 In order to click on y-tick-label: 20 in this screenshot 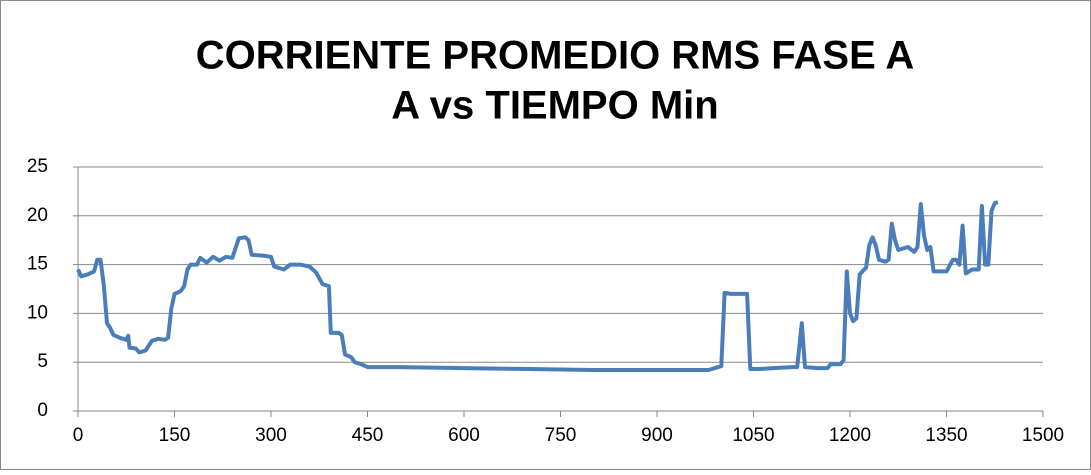, I will do `click(37, 215)`.